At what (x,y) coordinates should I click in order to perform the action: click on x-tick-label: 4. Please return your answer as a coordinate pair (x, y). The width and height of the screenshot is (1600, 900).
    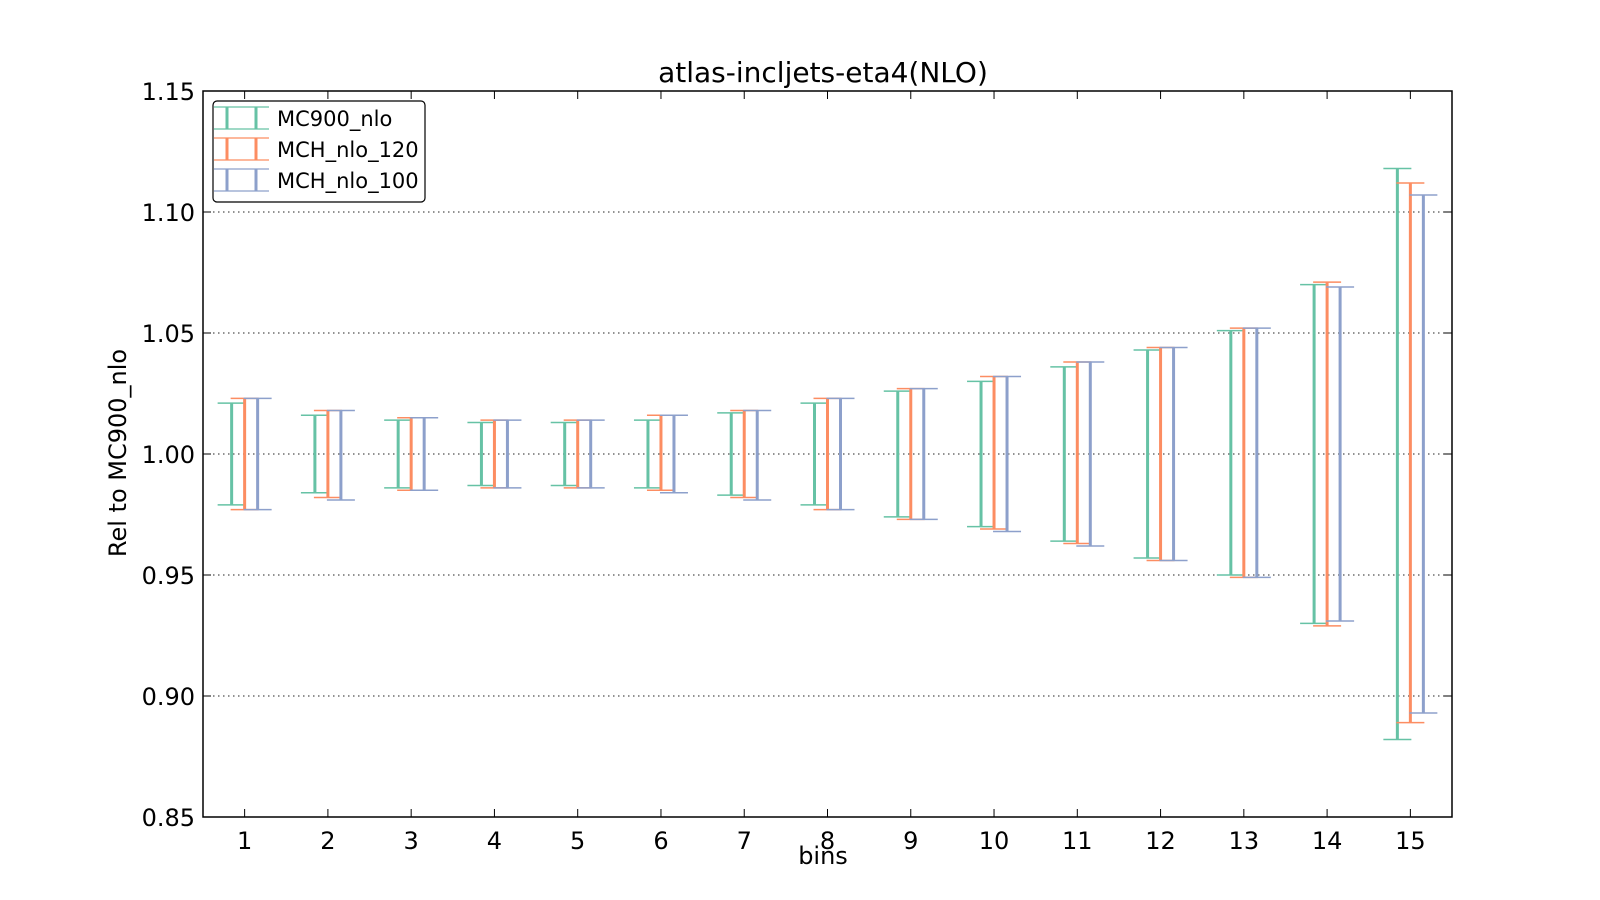
    Looking at the image, I should click on (494, 841).